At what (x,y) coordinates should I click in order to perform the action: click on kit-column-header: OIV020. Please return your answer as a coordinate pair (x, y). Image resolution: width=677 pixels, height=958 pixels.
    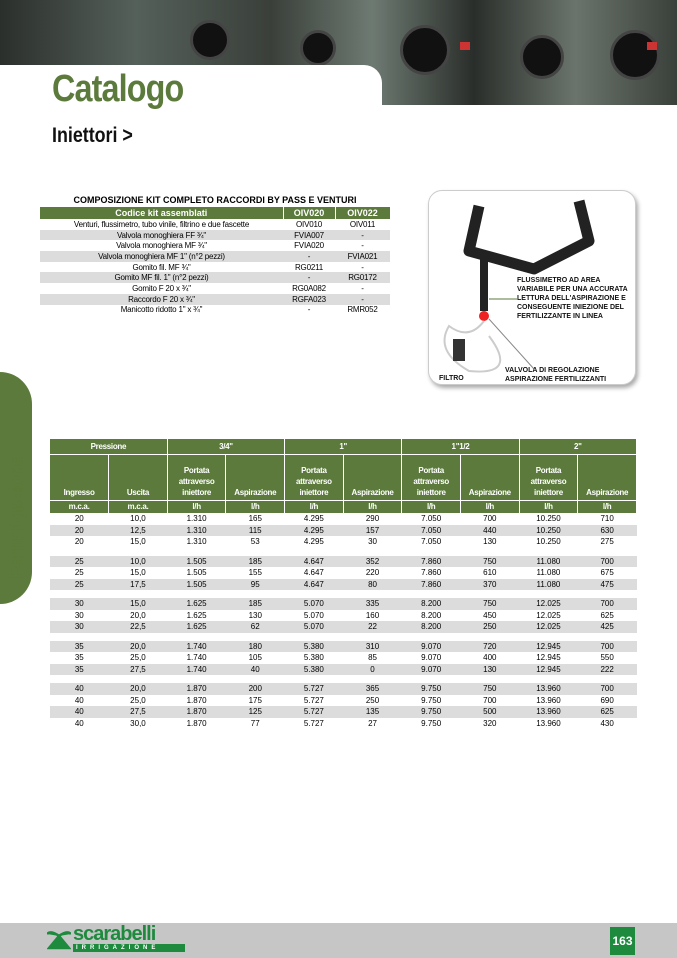
    Looking at the image, I should click on (309, 213).